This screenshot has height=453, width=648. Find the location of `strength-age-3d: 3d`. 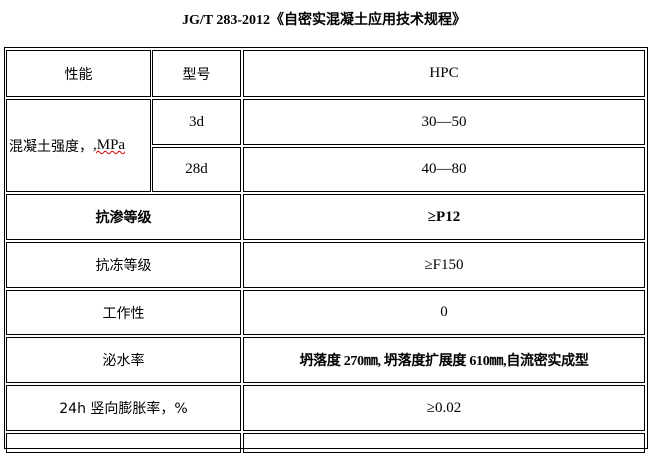

strength-age-3d: 3d is located at coordinates (196, 122).